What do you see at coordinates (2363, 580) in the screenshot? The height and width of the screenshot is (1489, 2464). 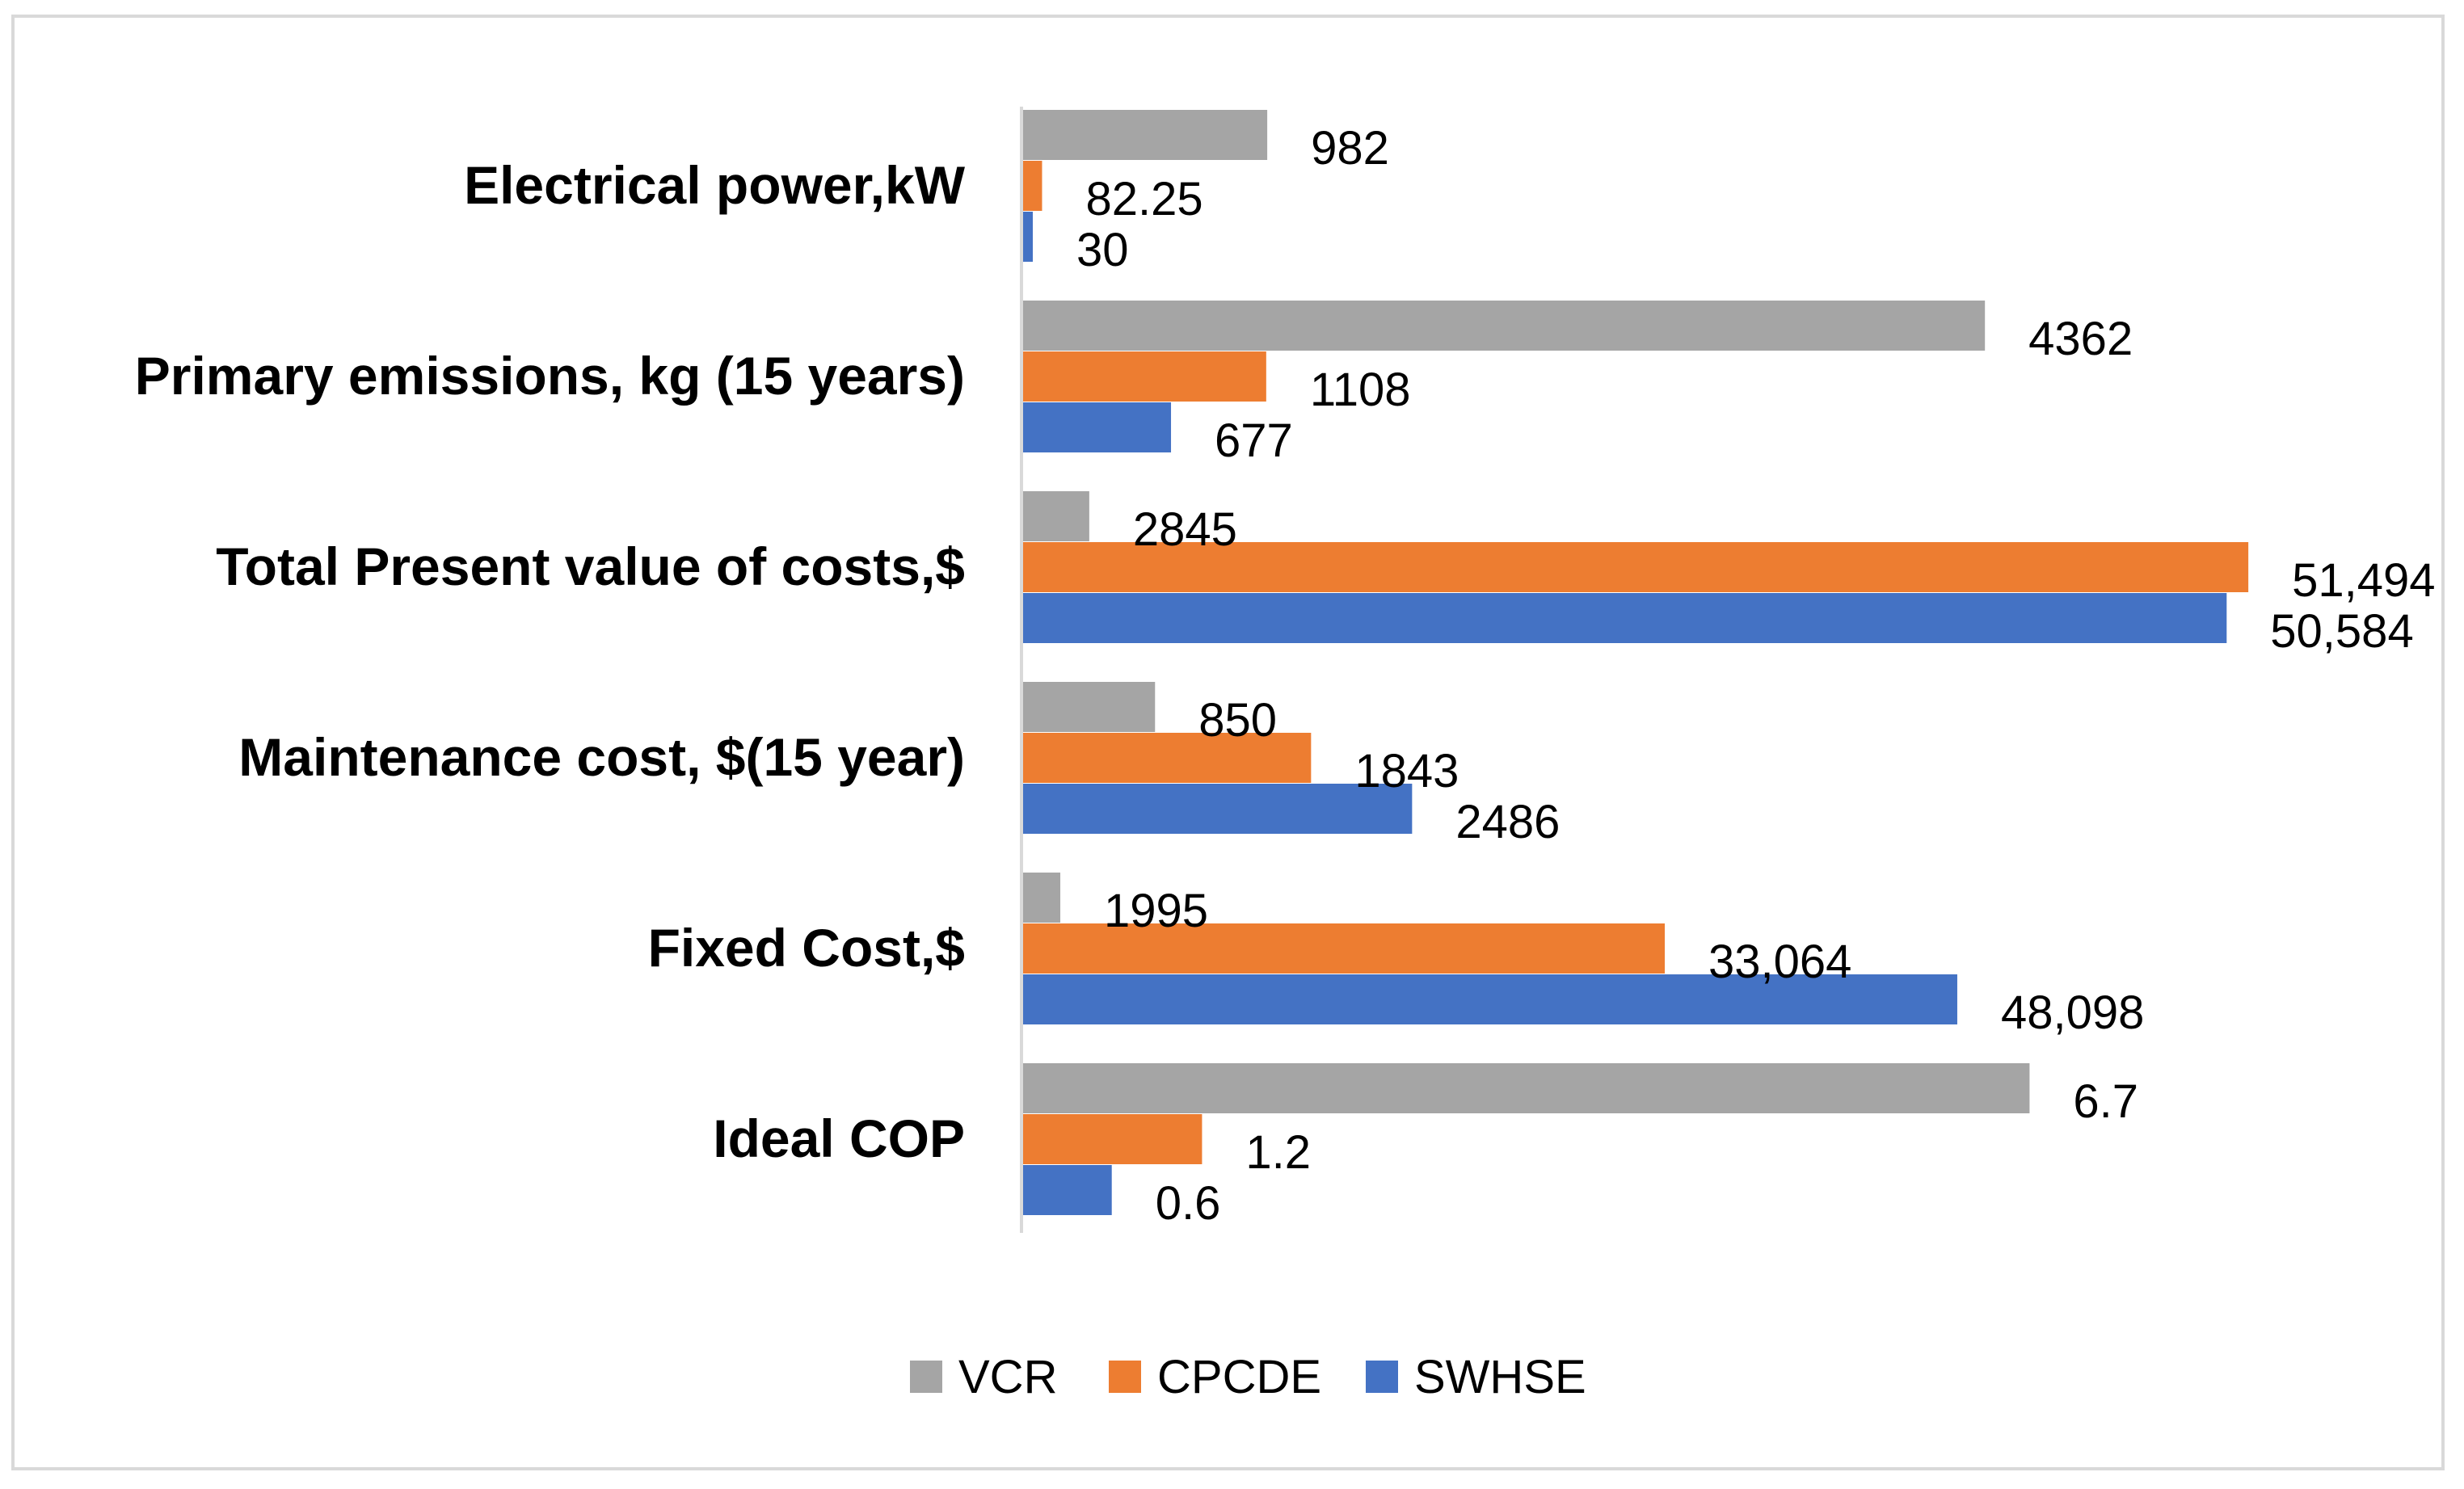 I see `data-label-cpcde-2: 51,494` at bounding box center [2363, 580].